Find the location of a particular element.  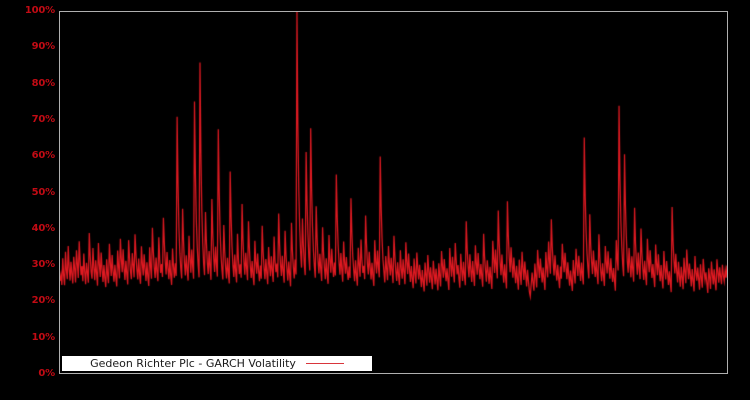

legend-line-swatch is located at coordinates (324, 363).